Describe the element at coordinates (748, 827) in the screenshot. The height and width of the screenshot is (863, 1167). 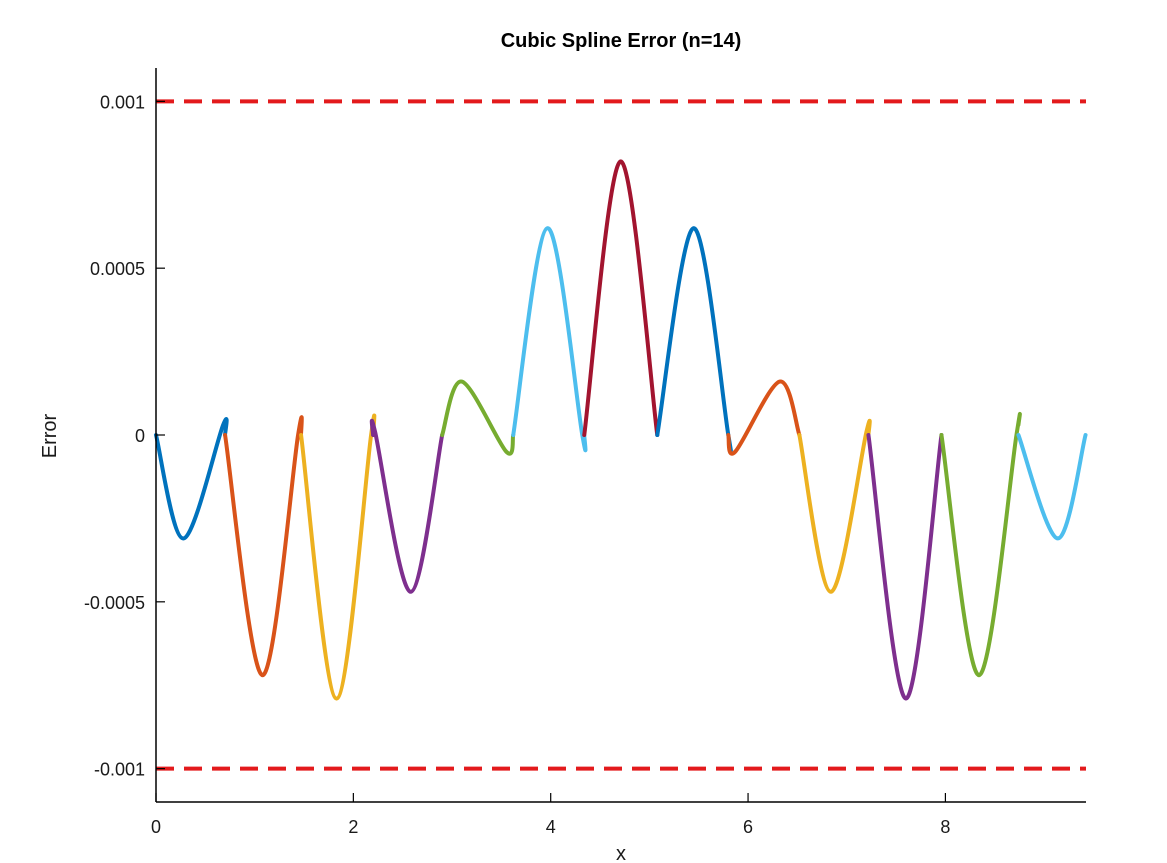
I see `x-tick-label-3: 6` at that location.